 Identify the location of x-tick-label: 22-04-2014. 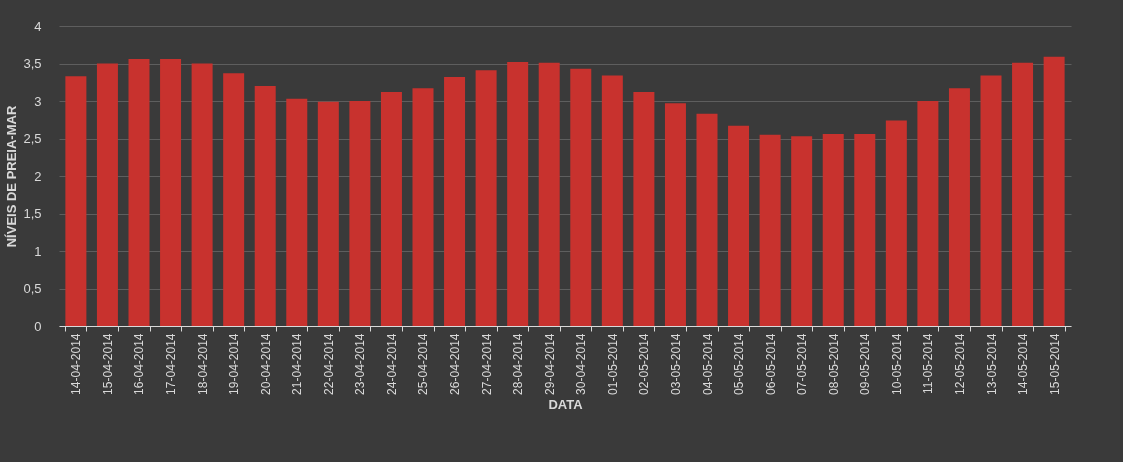
(328, 364).